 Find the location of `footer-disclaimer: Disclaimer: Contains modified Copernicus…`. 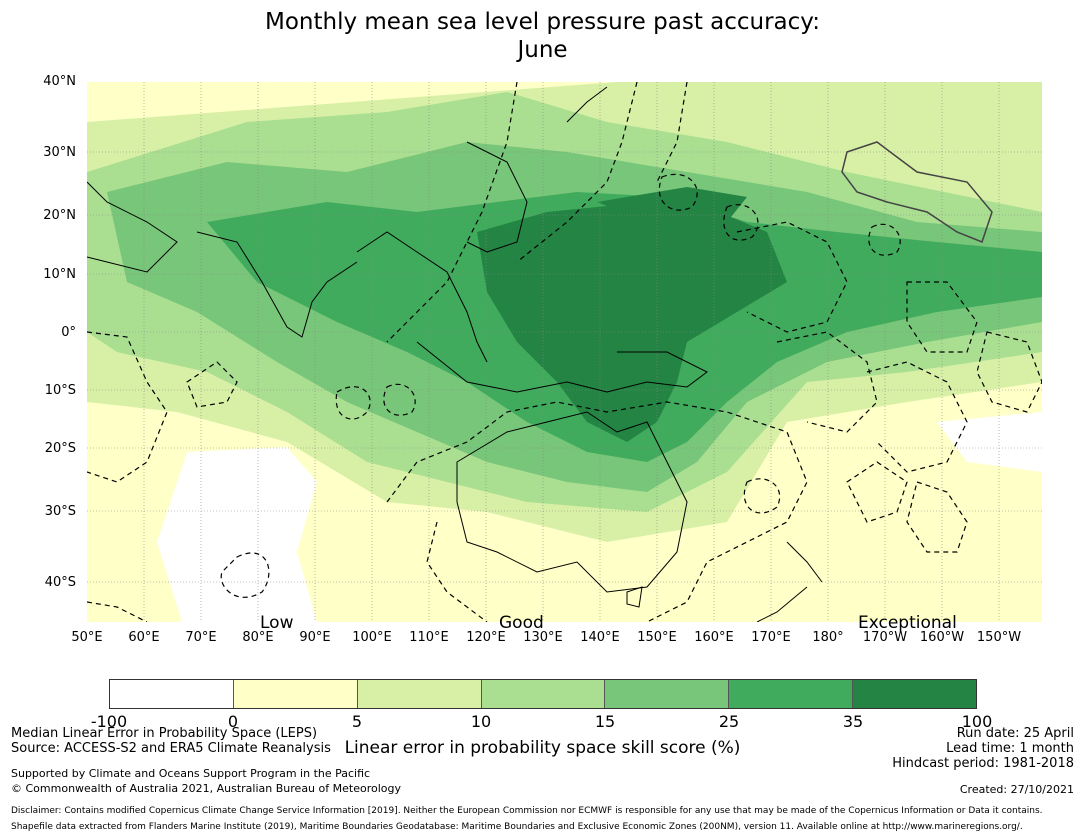

footer-disclaimer: Disclaimer: Contains modified Copernicus… is located at coordinates (527, 811).